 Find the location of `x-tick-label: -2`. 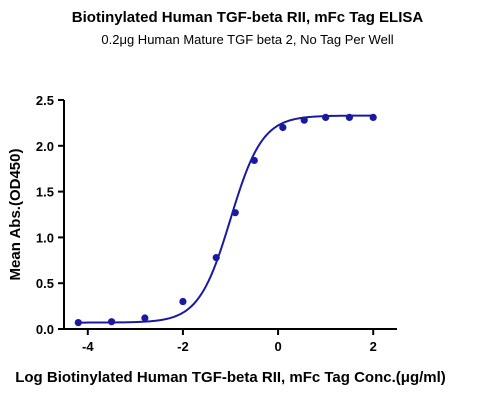

x-tick-label: -2 is located at coordinates (183, 346).